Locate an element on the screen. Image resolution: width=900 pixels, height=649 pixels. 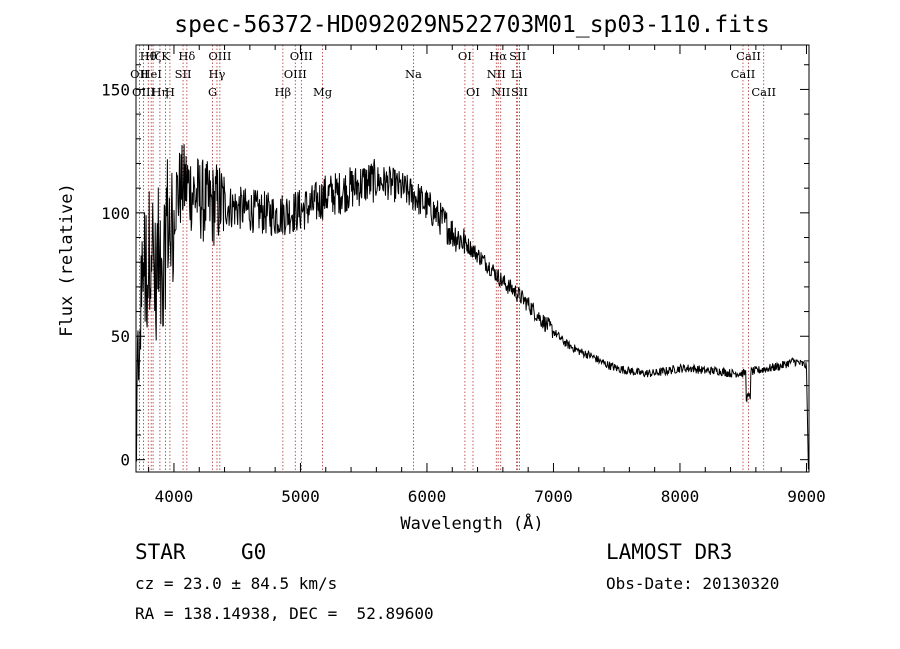
object-class: STAR is located at coordinates (160, 552).